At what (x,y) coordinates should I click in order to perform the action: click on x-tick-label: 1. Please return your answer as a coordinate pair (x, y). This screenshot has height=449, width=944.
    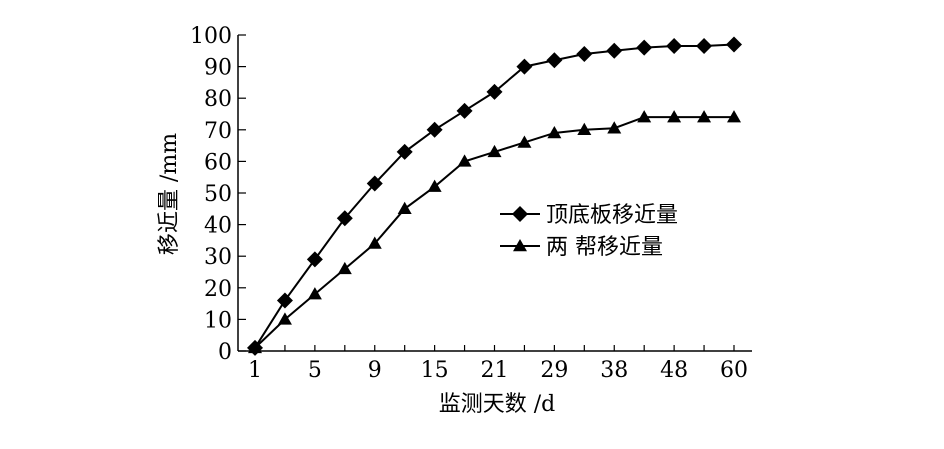
    Looking at the image, I should click on (255, 370).